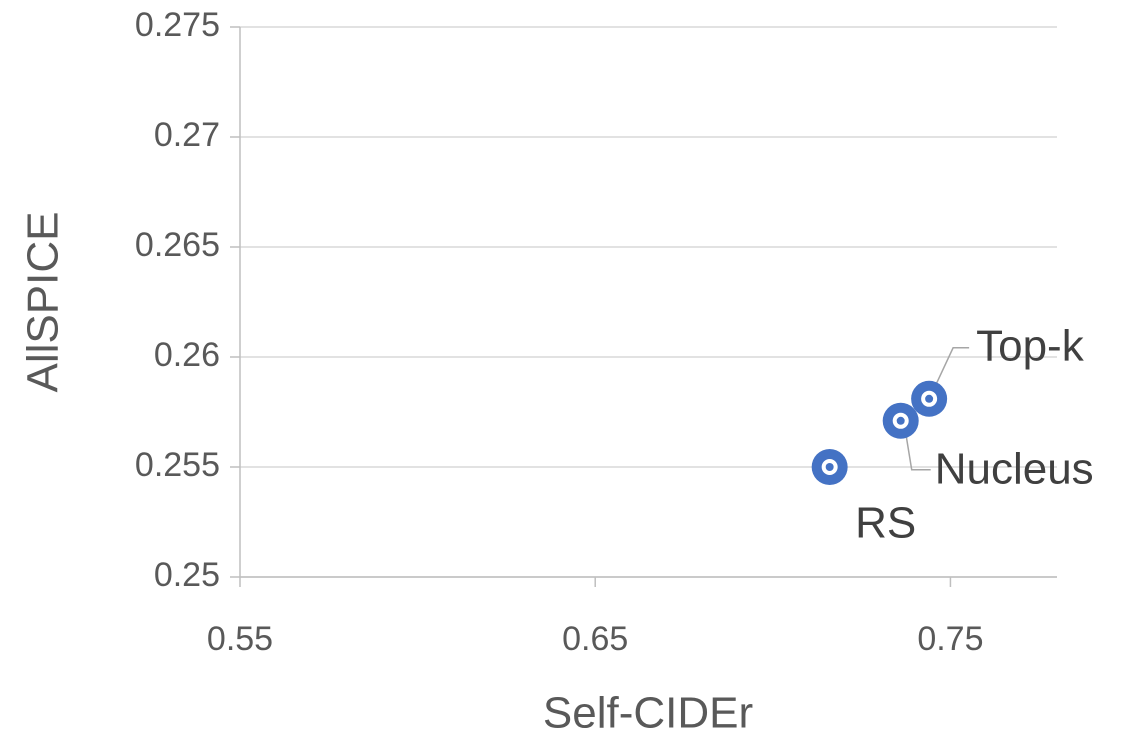  I want to click on x-tick-label: 0.65, so click(595, 639).